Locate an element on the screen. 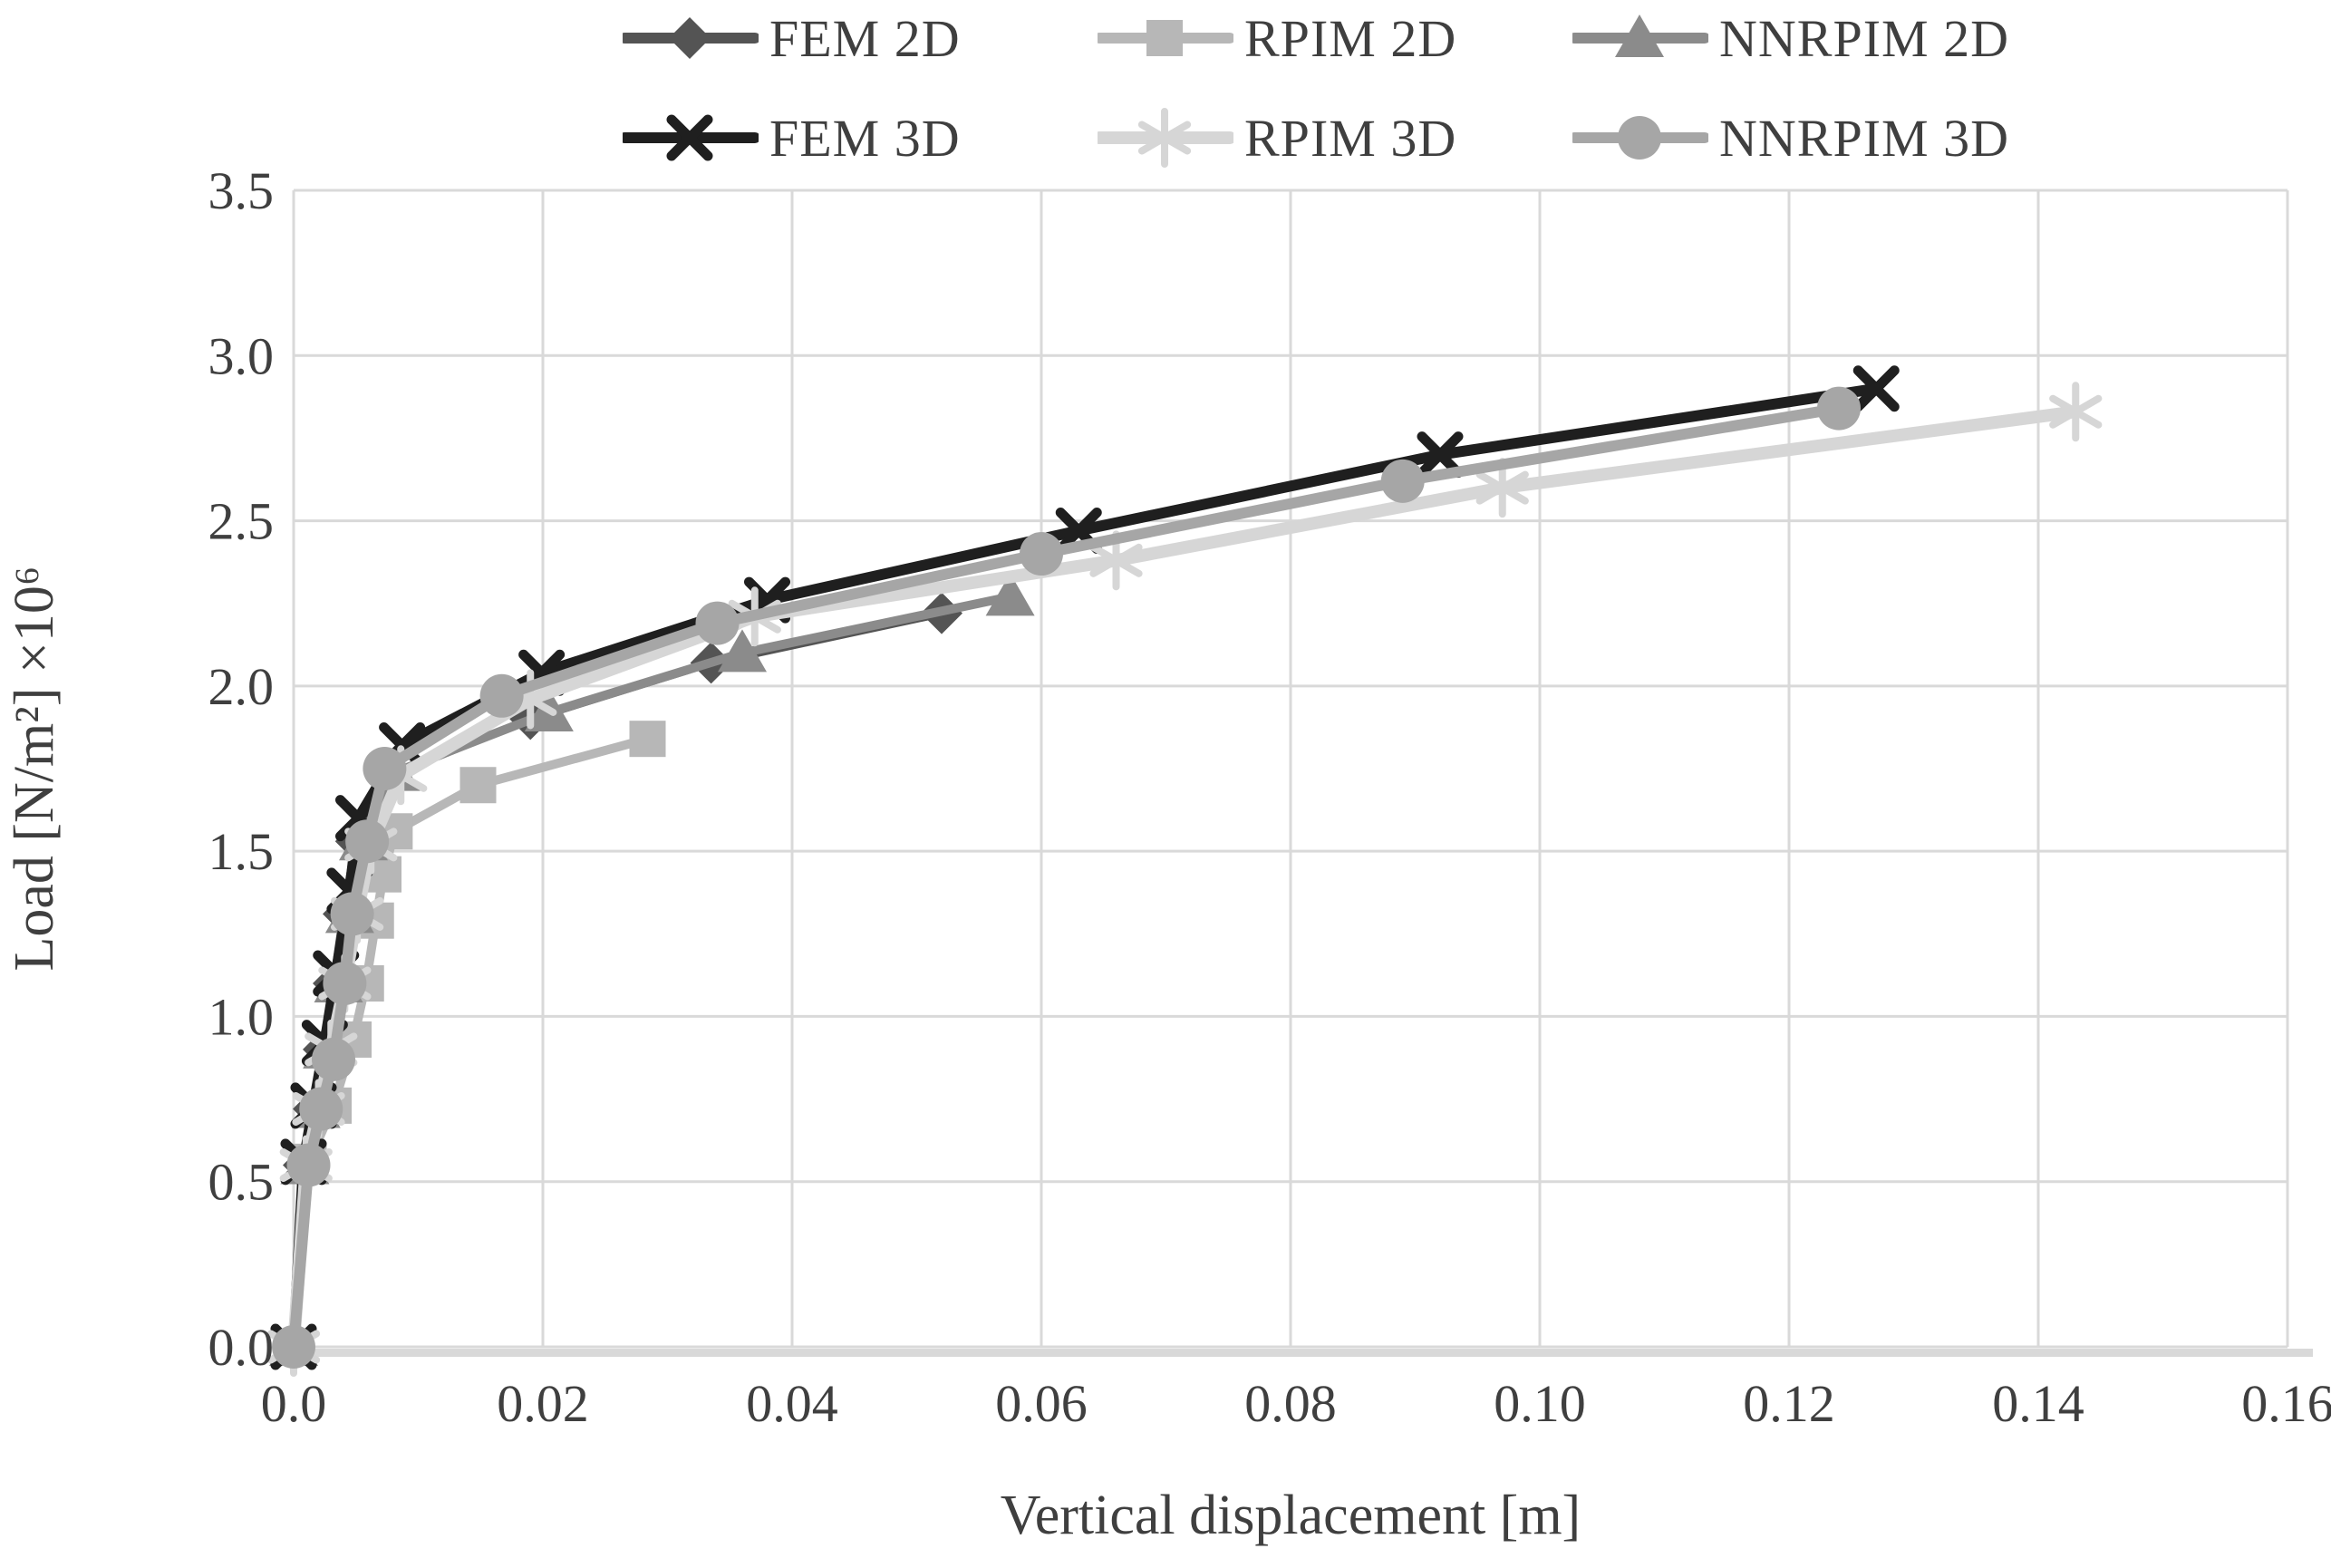  x-tick-label: 0.16 is located at coordinates (2286, 1404).